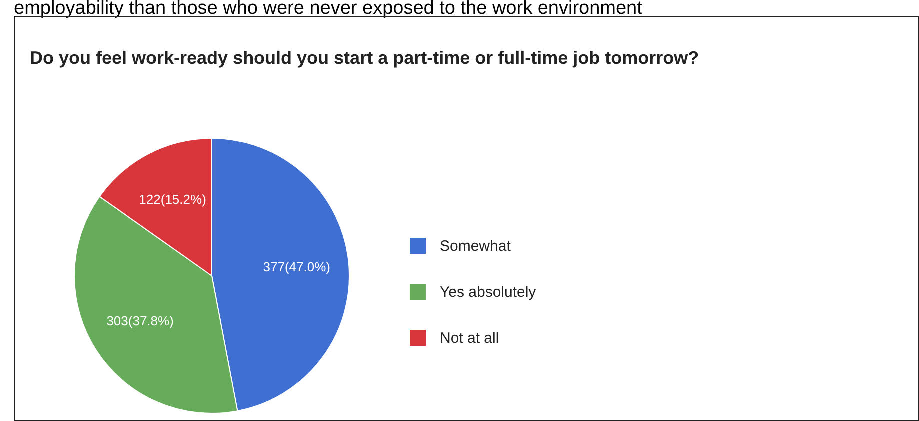 Image resolution: width=919 pixels, height=421 pixels. Describe the element at coordinates (140, 321) in the screenshot. I see `data-label: 303(37.8%)` at that location.